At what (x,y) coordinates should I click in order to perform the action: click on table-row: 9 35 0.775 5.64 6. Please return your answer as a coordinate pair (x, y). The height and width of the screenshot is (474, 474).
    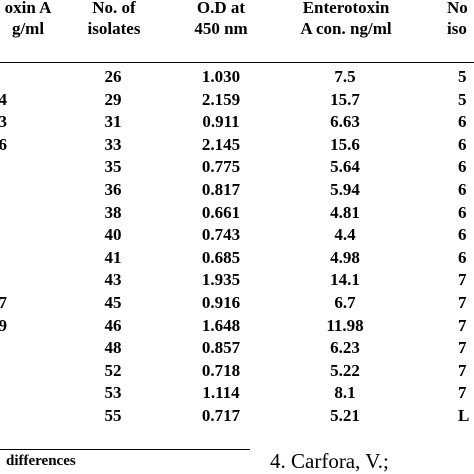
    Looking at the image, I should click on (237, 167).